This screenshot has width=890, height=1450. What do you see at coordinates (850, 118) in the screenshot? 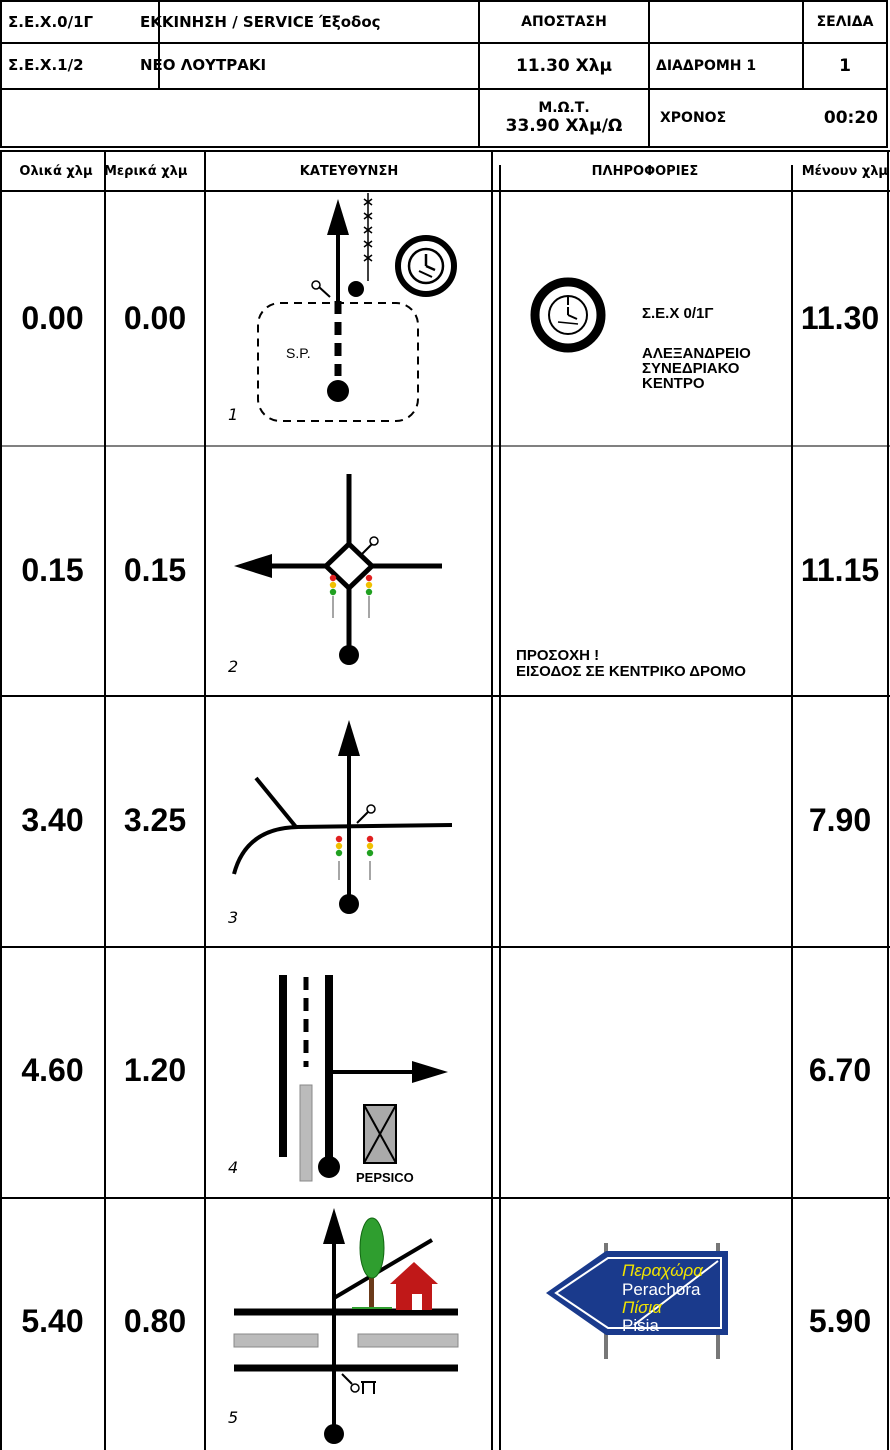
I see `time-value-text: 00:20` at bounding box center [850, 118].